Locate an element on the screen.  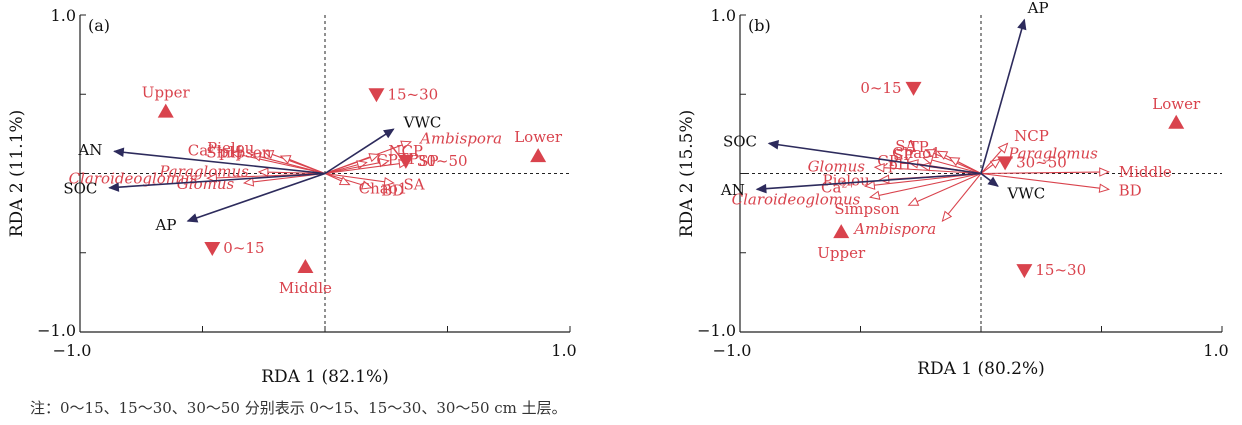
panel-b-species-label-bd: BD is located at coordinates (1130, 191).